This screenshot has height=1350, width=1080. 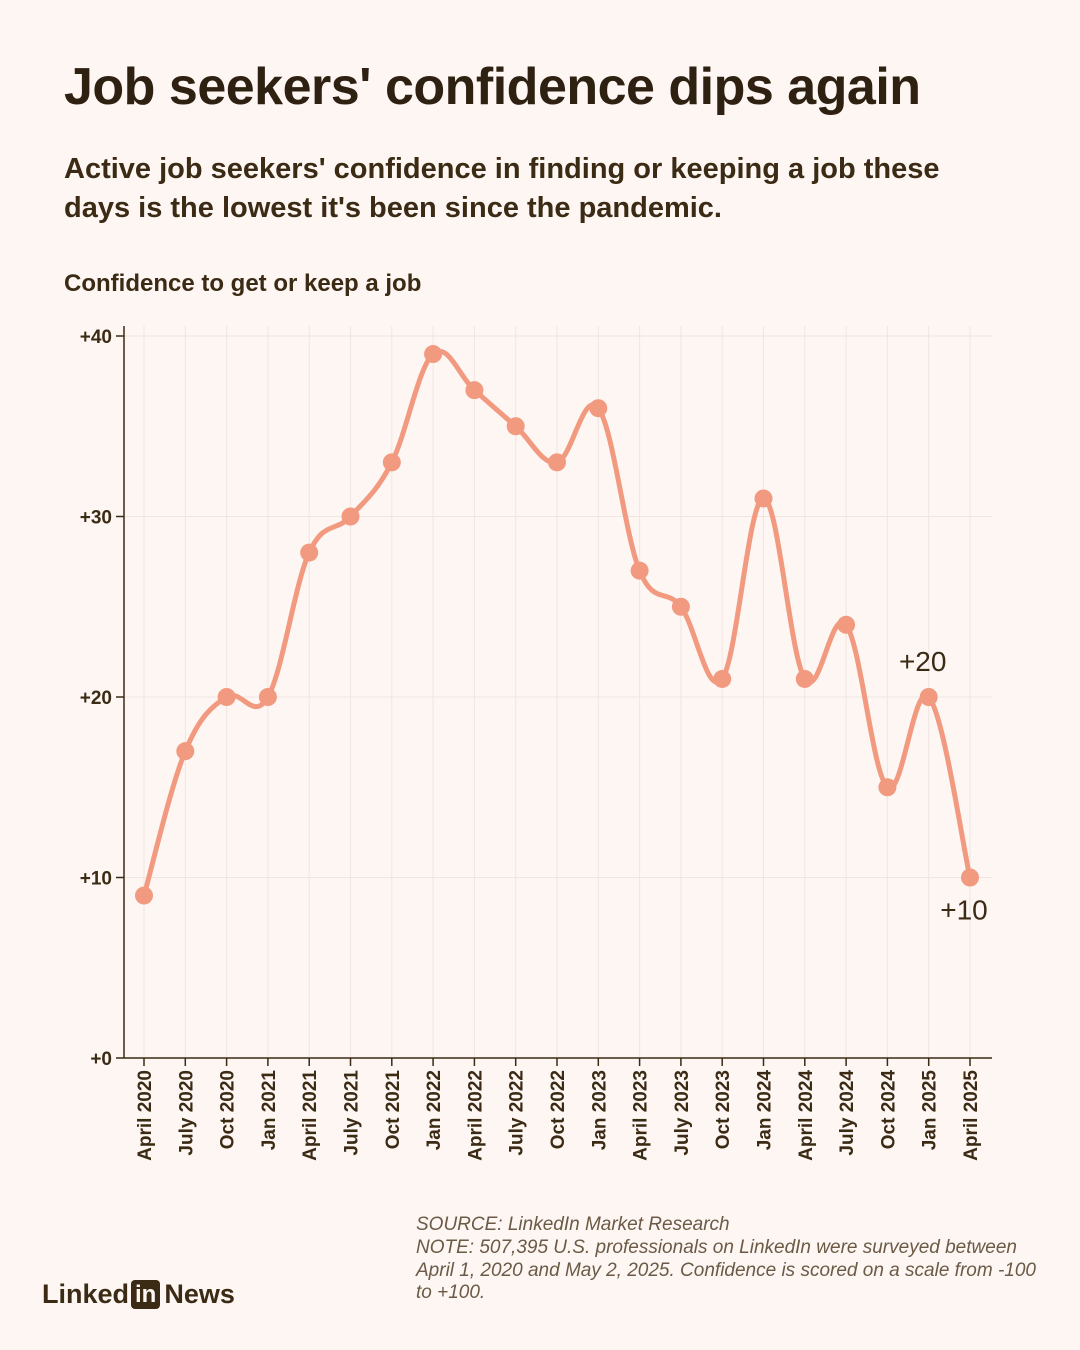 I want to click on x-tick-label: July 2021, so click(x=352, y=1113).